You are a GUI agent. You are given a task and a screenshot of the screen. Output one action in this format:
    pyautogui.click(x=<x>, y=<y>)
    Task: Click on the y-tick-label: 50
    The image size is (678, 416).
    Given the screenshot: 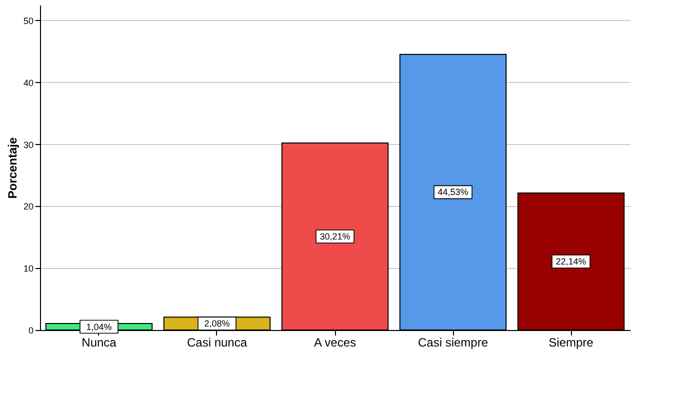 What is the action you would take?
    pyautogui.click(x=28, y=21)
    